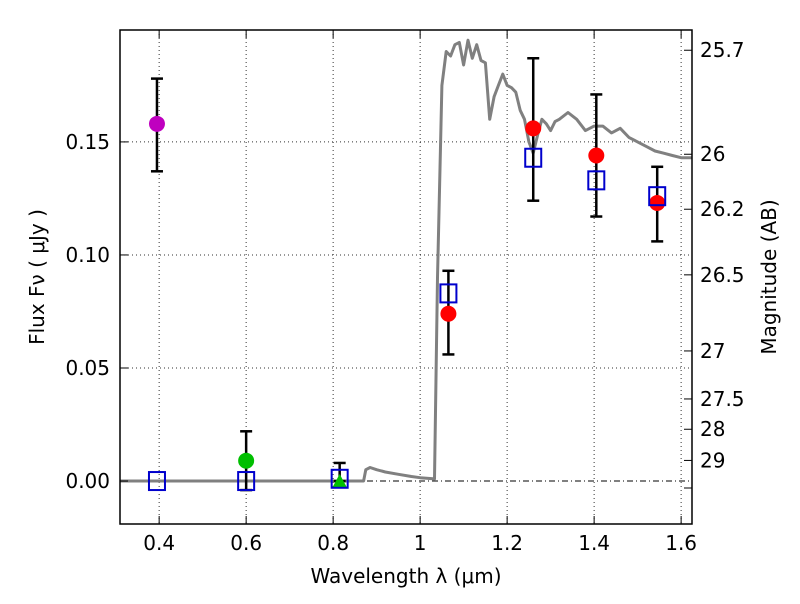 The height and width of the screenshot is (604, 800). I want to click on x-tick-label: 1.6, so click(681, 543).